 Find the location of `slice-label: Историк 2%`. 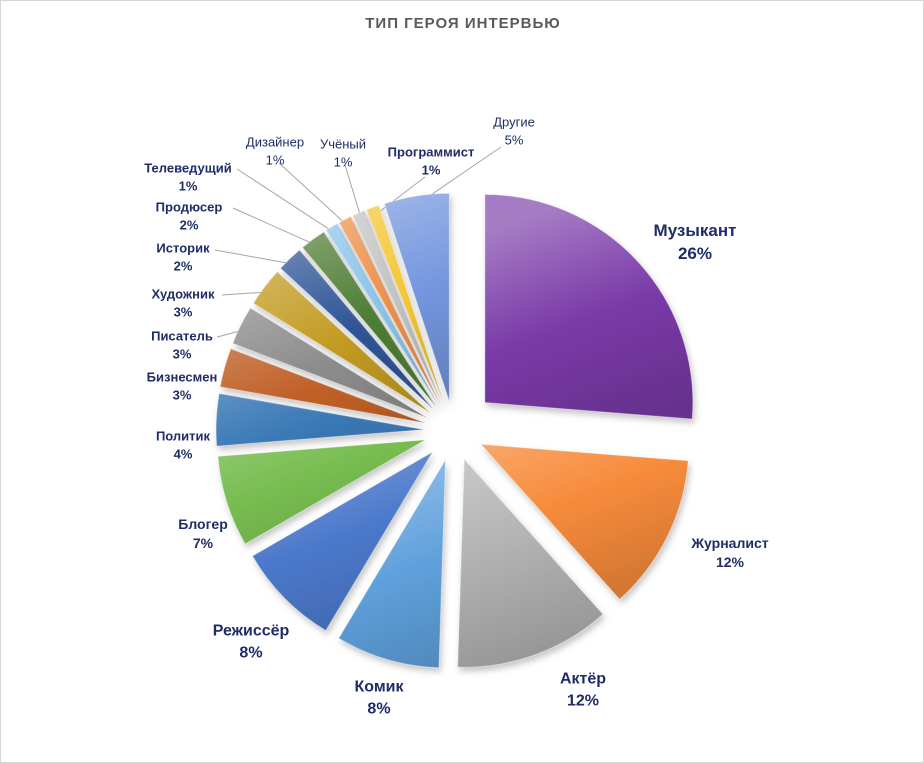

slice-label: Историк 2% is located at coordinates (182, 256).